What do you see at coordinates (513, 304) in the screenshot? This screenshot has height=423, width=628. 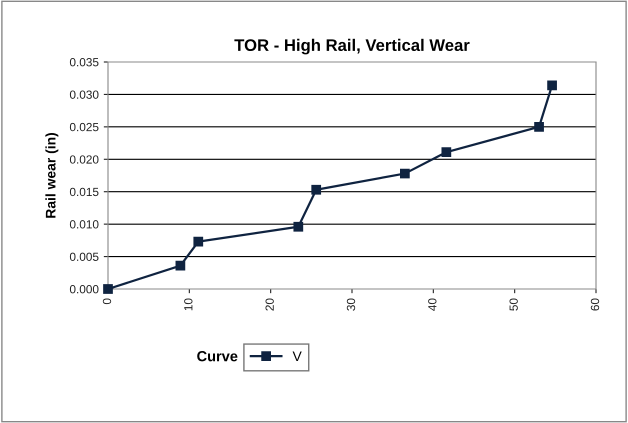 I see `x-tick-label: 50` at bounding box center [513, 304].